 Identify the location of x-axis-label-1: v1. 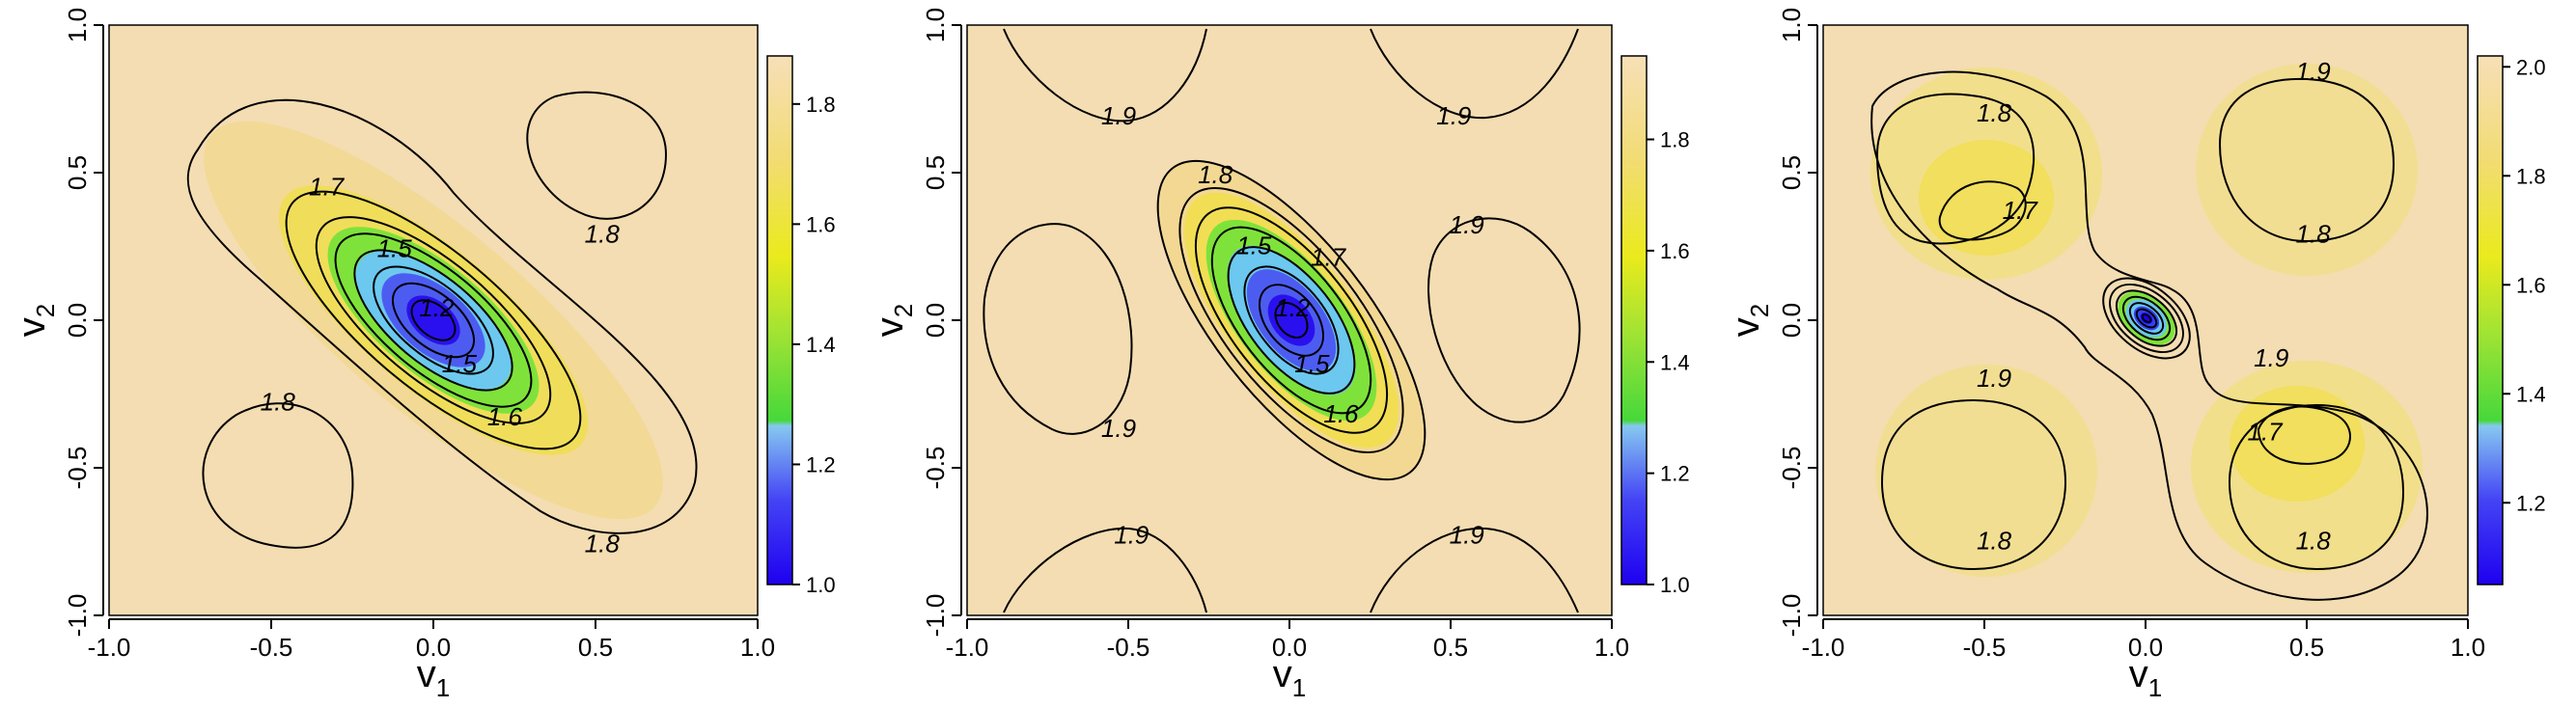
(433, 677).